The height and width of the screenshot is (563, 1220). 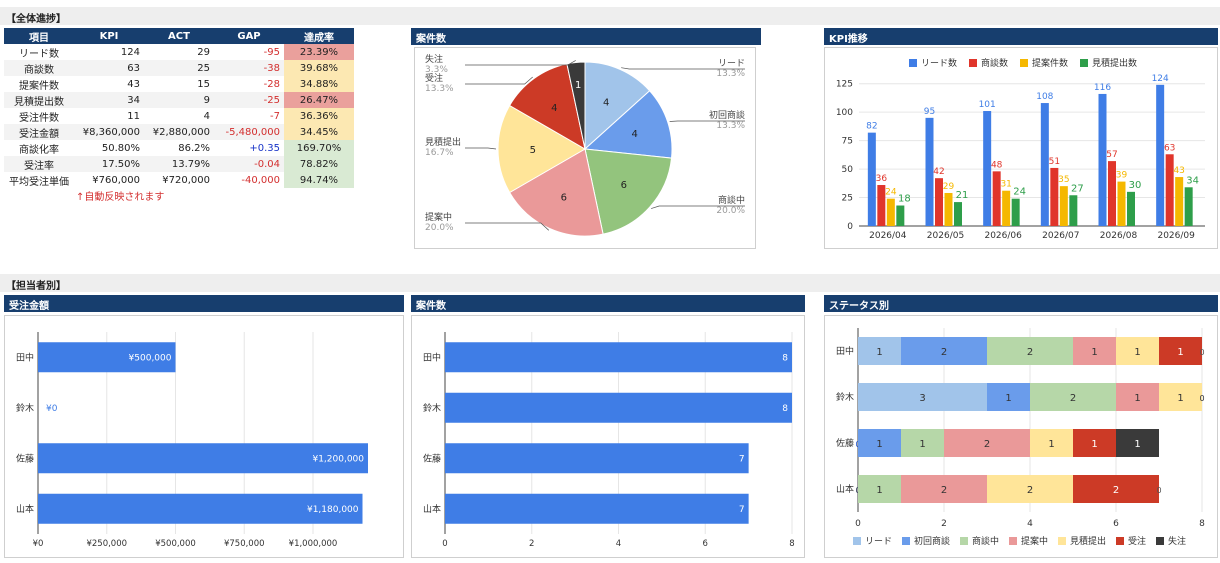 I want to click on data-label: 24, so click(x=1019, y=192).